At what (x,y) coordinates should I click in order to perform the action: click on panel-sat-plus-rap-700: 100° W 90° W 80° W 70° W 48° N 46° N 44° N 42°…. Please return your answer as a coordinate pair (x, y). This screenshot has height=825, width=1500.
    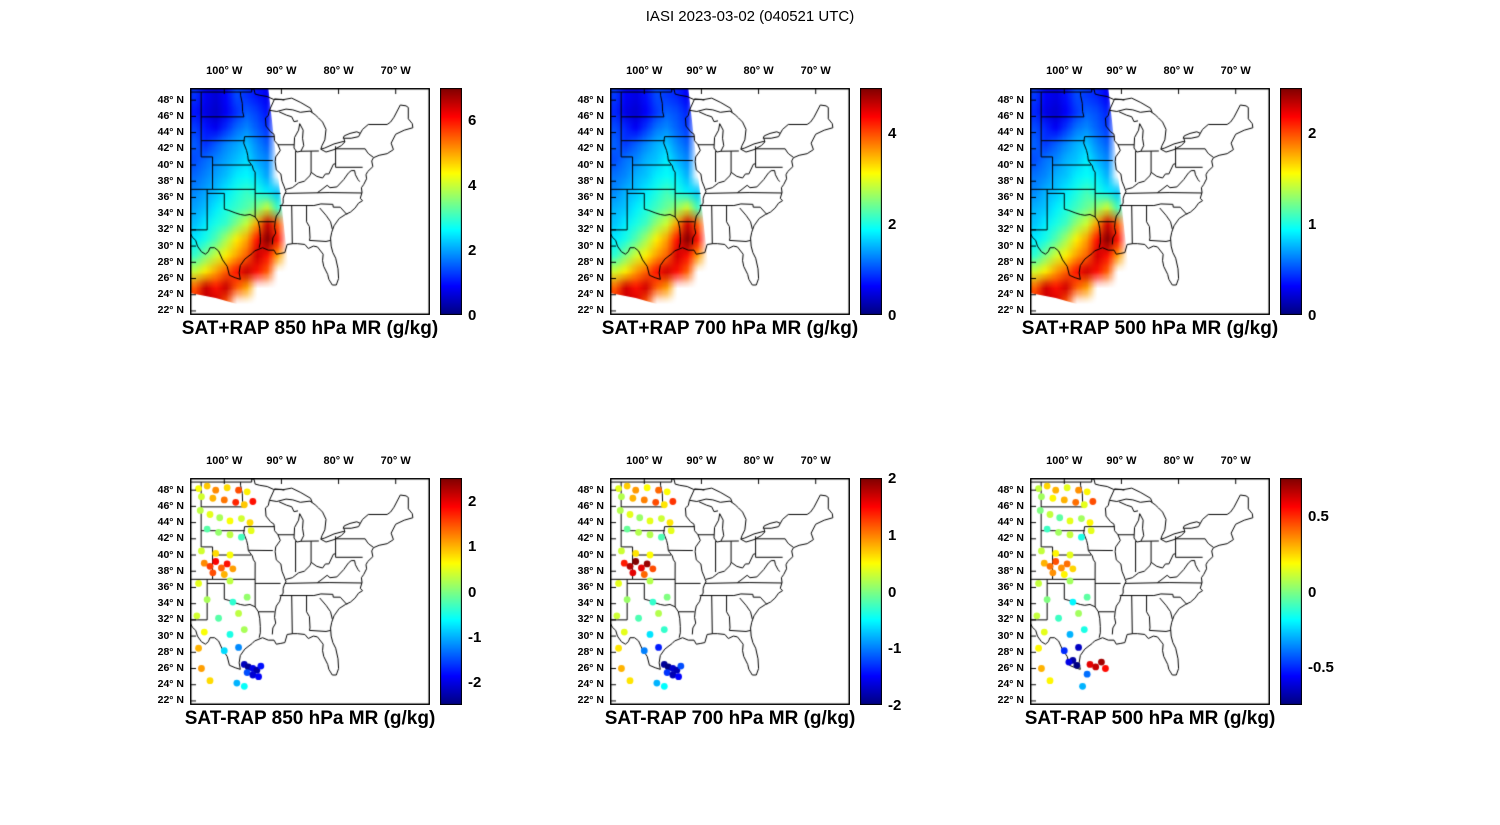
    Looking at the image, I should click on (741, 212).